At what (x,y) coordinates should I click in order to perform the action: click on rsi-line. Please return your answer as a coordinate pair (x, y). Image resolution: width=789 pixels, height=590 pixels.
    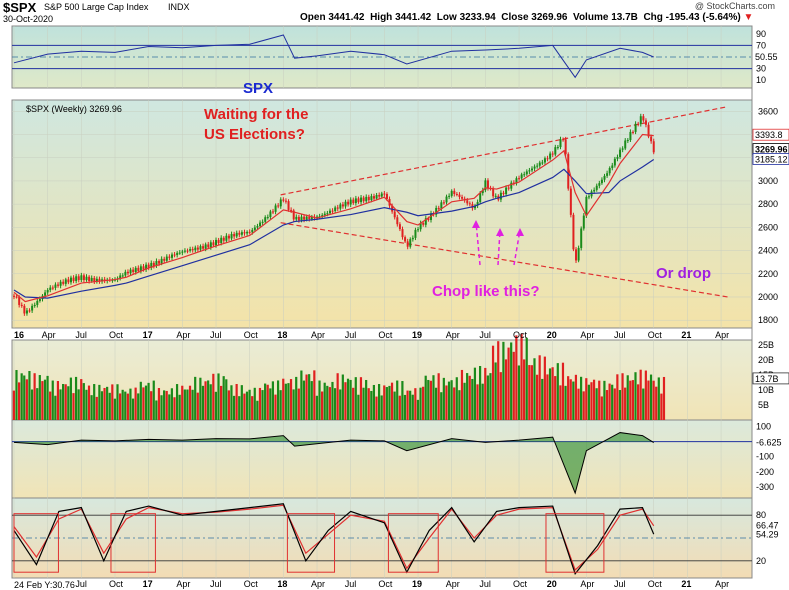
    Looking at the image, I should click on (333, 56).